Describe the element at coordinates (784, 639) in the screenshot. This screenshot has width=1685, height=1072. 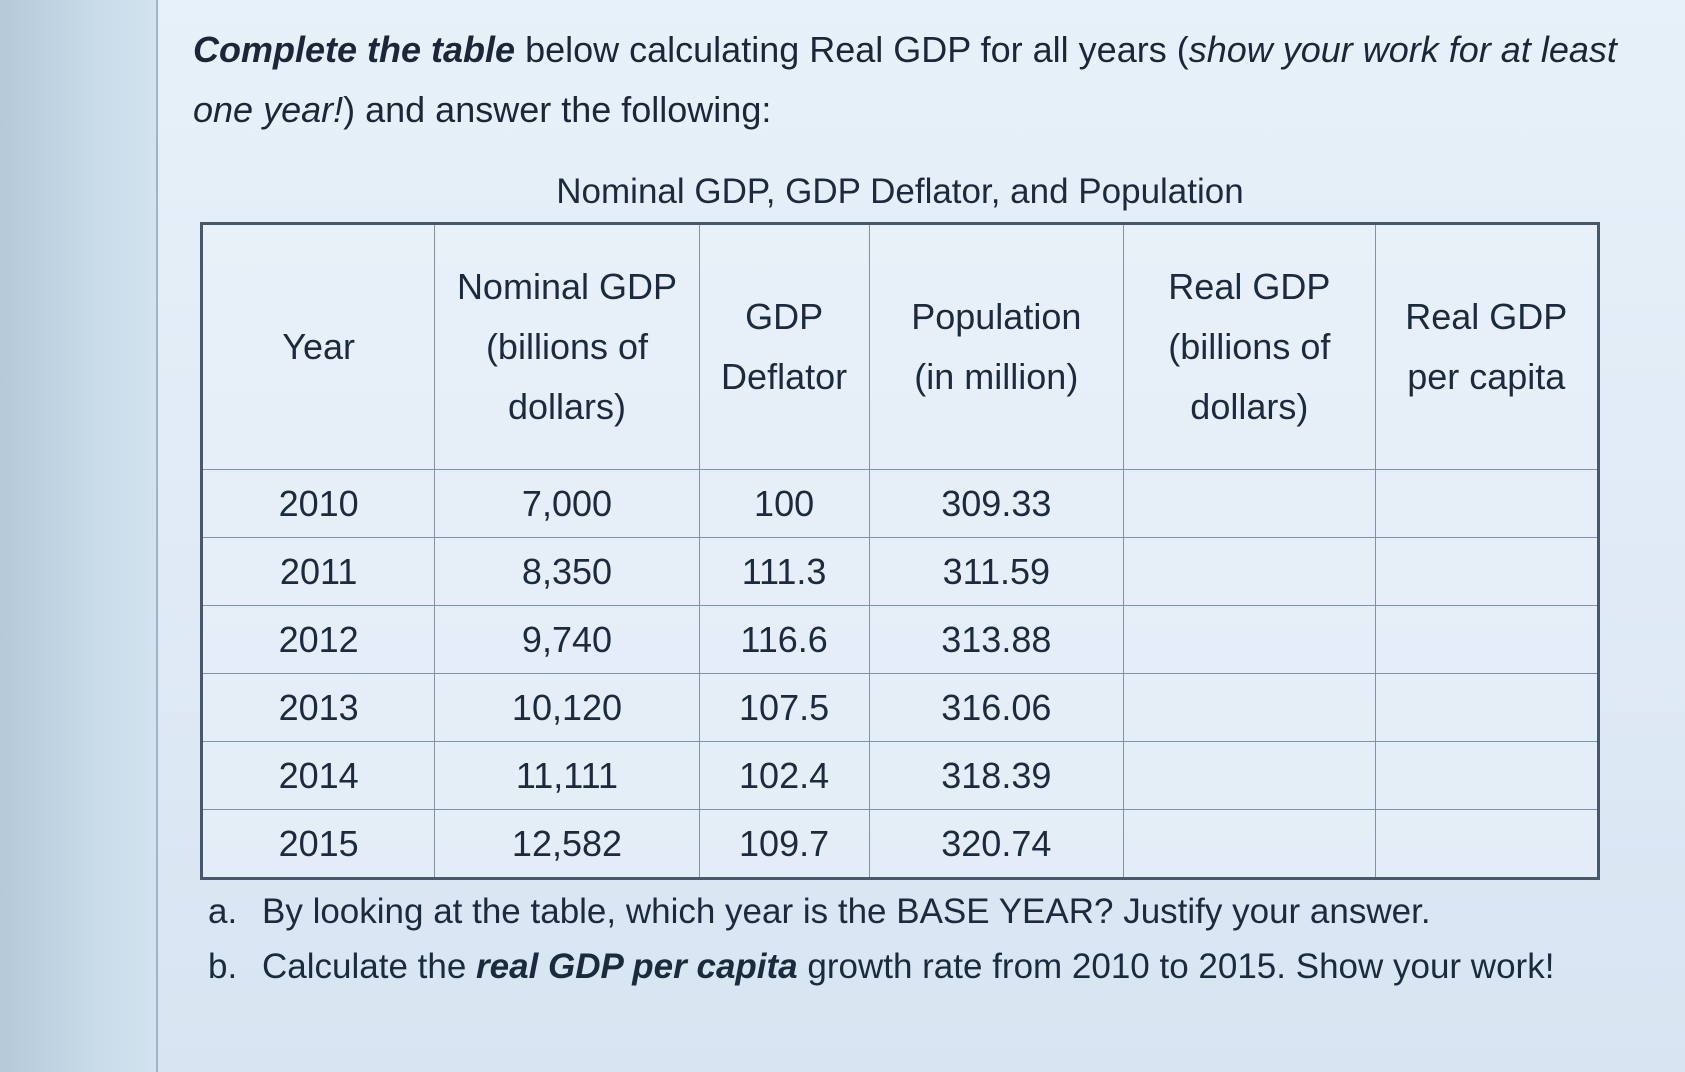
I see `cell-gdp-deflator: 116.6` at that location.